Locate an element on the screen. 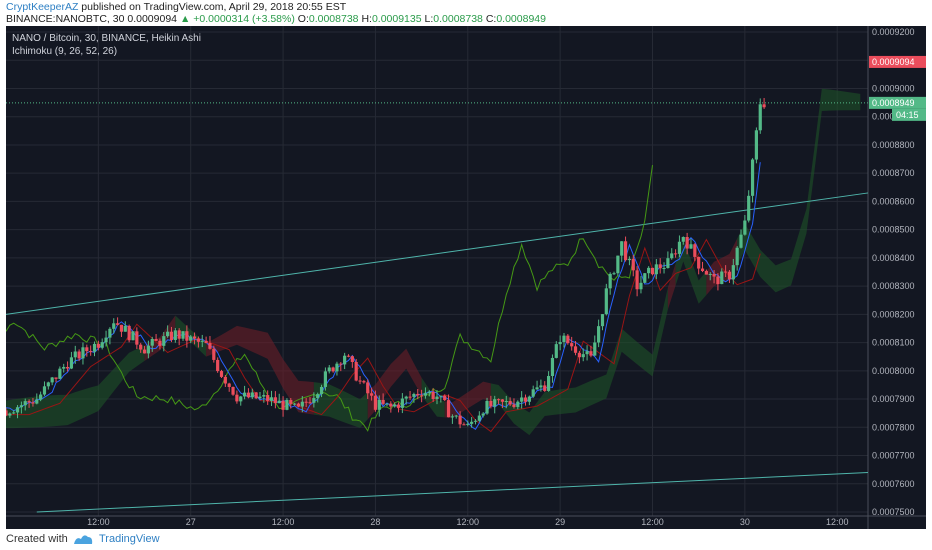 The width and height of the screenshot is (932, 550). high-price-label: 0.0009094 is located at coordinates (893, 62).